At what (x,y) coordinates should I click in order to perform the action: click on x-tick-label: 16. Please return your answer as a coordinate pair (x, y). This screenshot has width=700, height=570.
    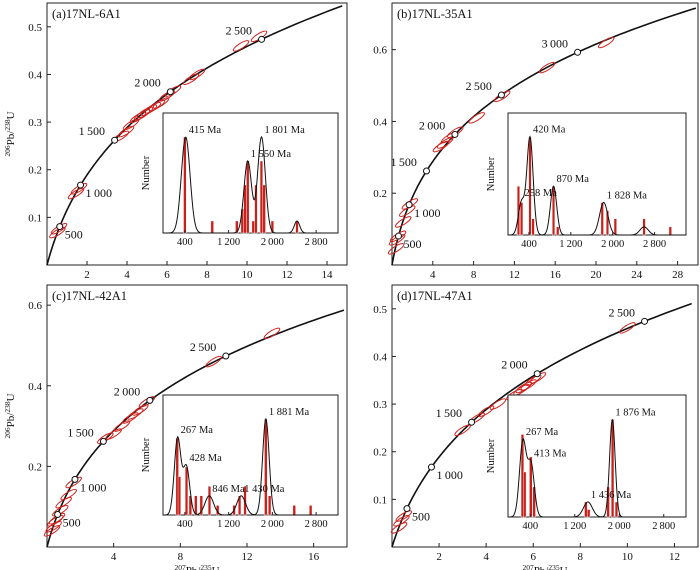
    Looking at the image, I should click on (556, 275).